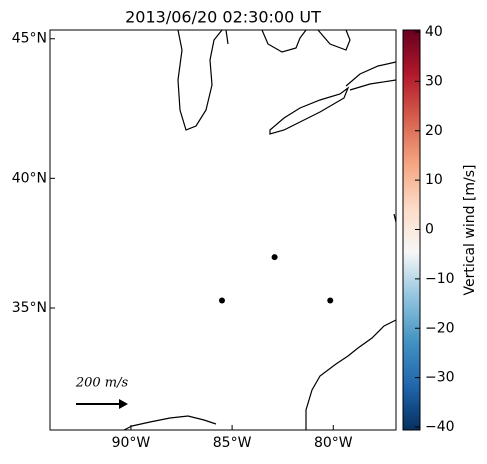 The height and width of the screenshot is (464, 487). Describe the element at coordinates (434, 131) in the screenshot. I see `colorbar-tick-label: 20` at that location.